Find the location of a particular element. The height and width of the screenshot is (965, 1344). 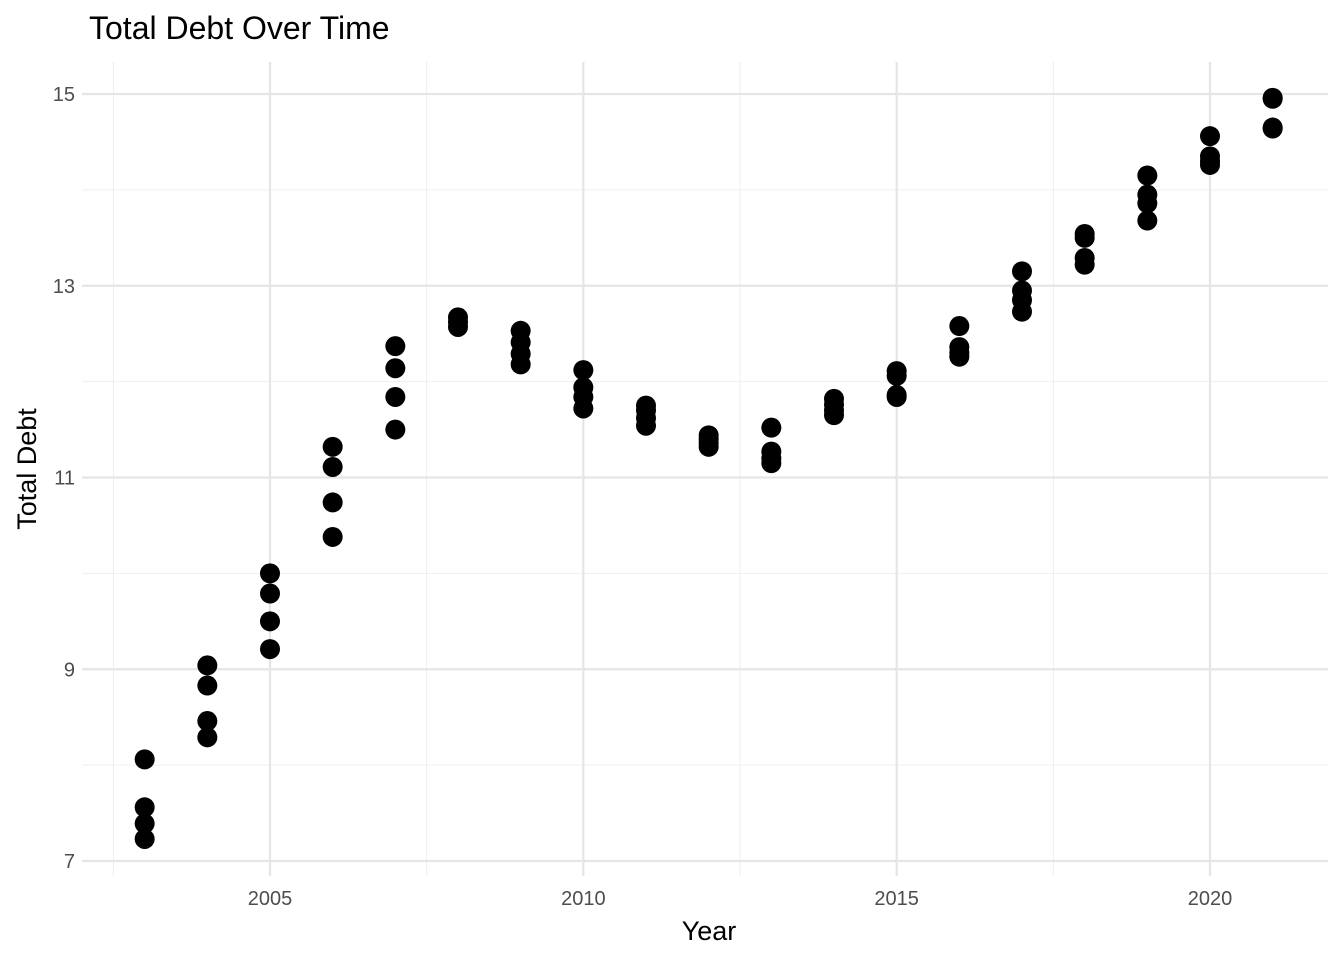

y-tick-label: 15 is located at coordinates (64, 95).